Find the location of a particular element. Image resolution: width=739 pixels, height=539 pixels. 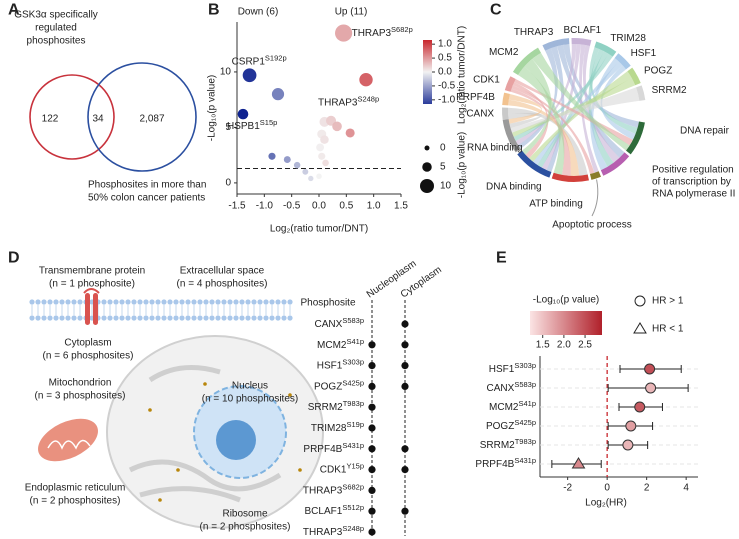

row-label: BCLAF1S512p is located at coordinates (334, 510).